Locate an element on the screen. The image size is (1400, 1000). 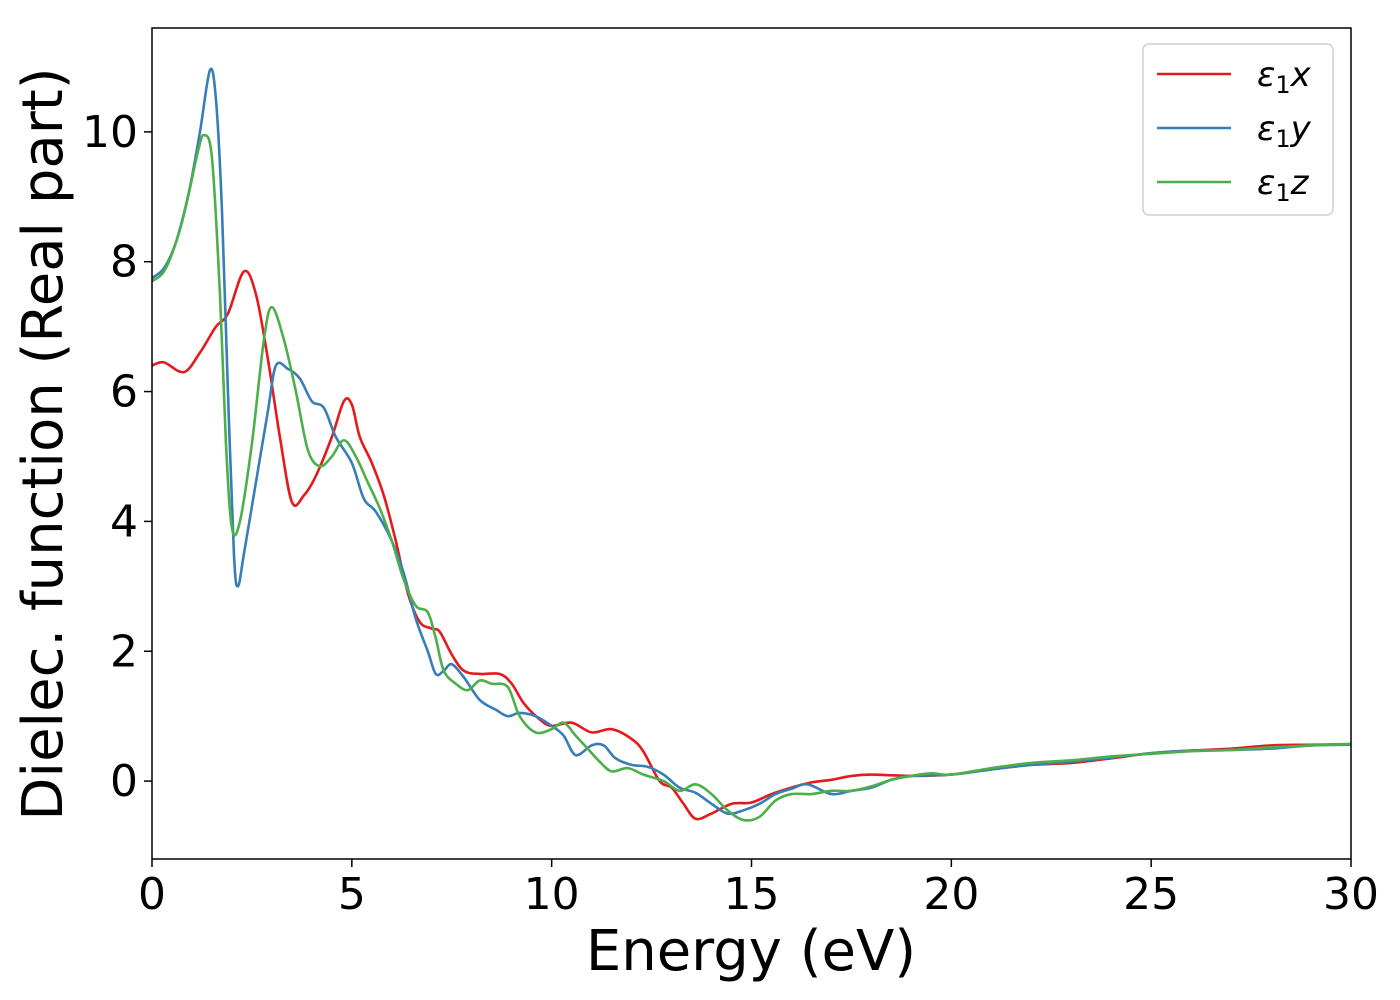
y-tick-label: 4 is located at coordinates (124, 521).